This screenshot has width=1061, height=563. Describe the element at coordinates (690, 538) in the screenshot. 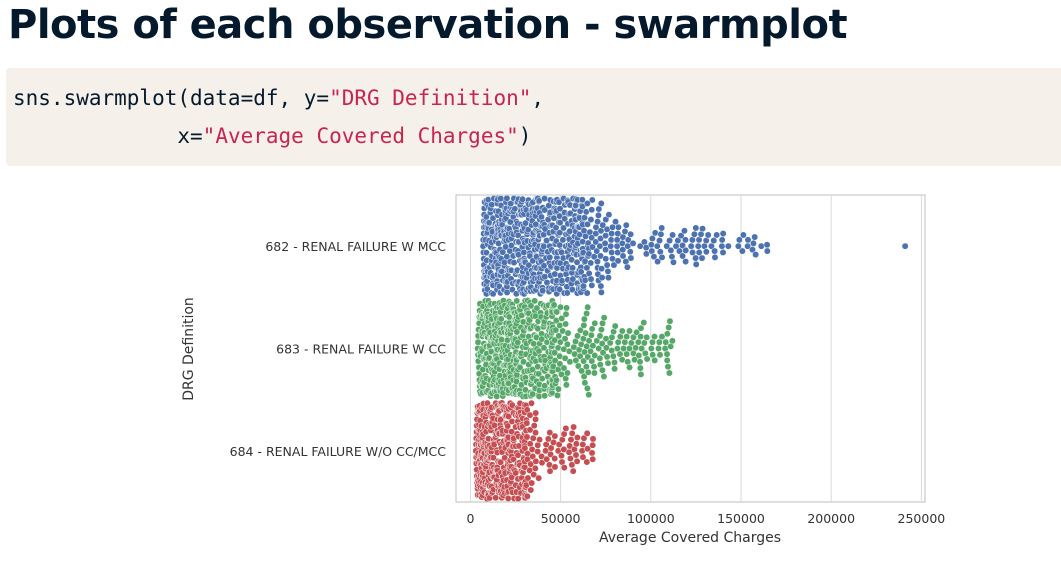

I see `x-axis-label: Average Covered Charges` at that location.